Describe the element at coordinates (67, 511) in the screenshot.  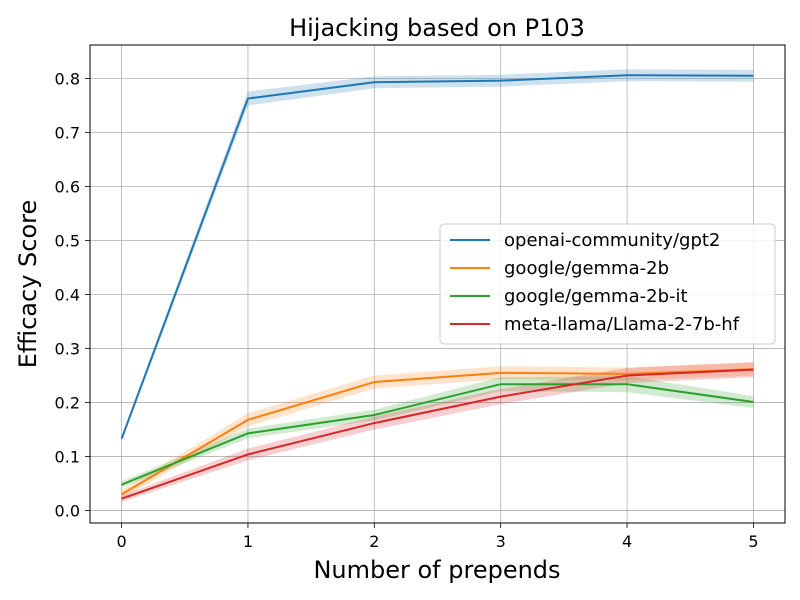
I see `y-tick-label: 0.0` at that location.